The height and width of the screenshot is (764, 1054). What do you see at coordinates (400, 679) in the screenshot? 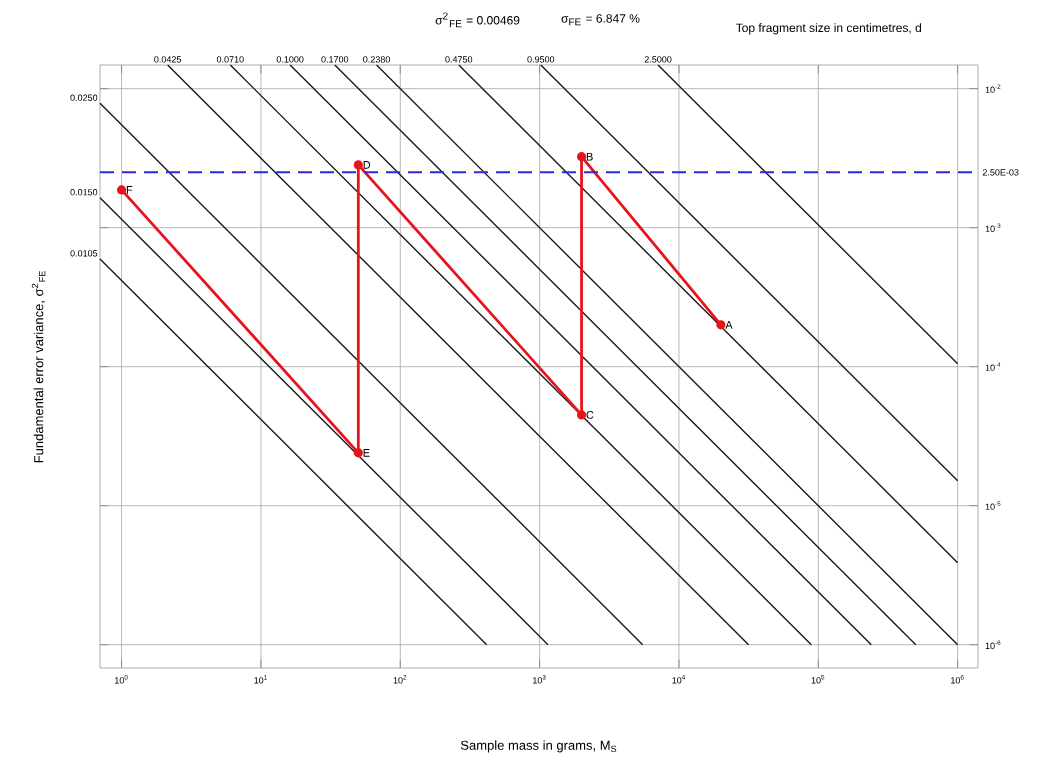
I see `x-tick-label: 10$^{2}$` at bounding box center [400, 679].